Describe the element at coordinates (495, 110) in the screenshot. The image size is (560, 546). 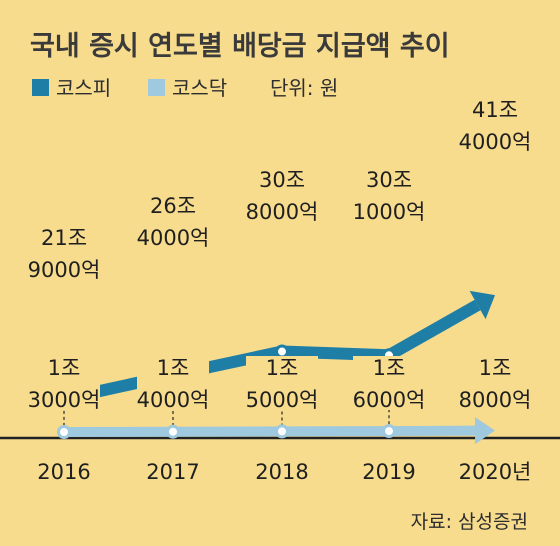
I see `kospi-value-label: 41조` at that location.